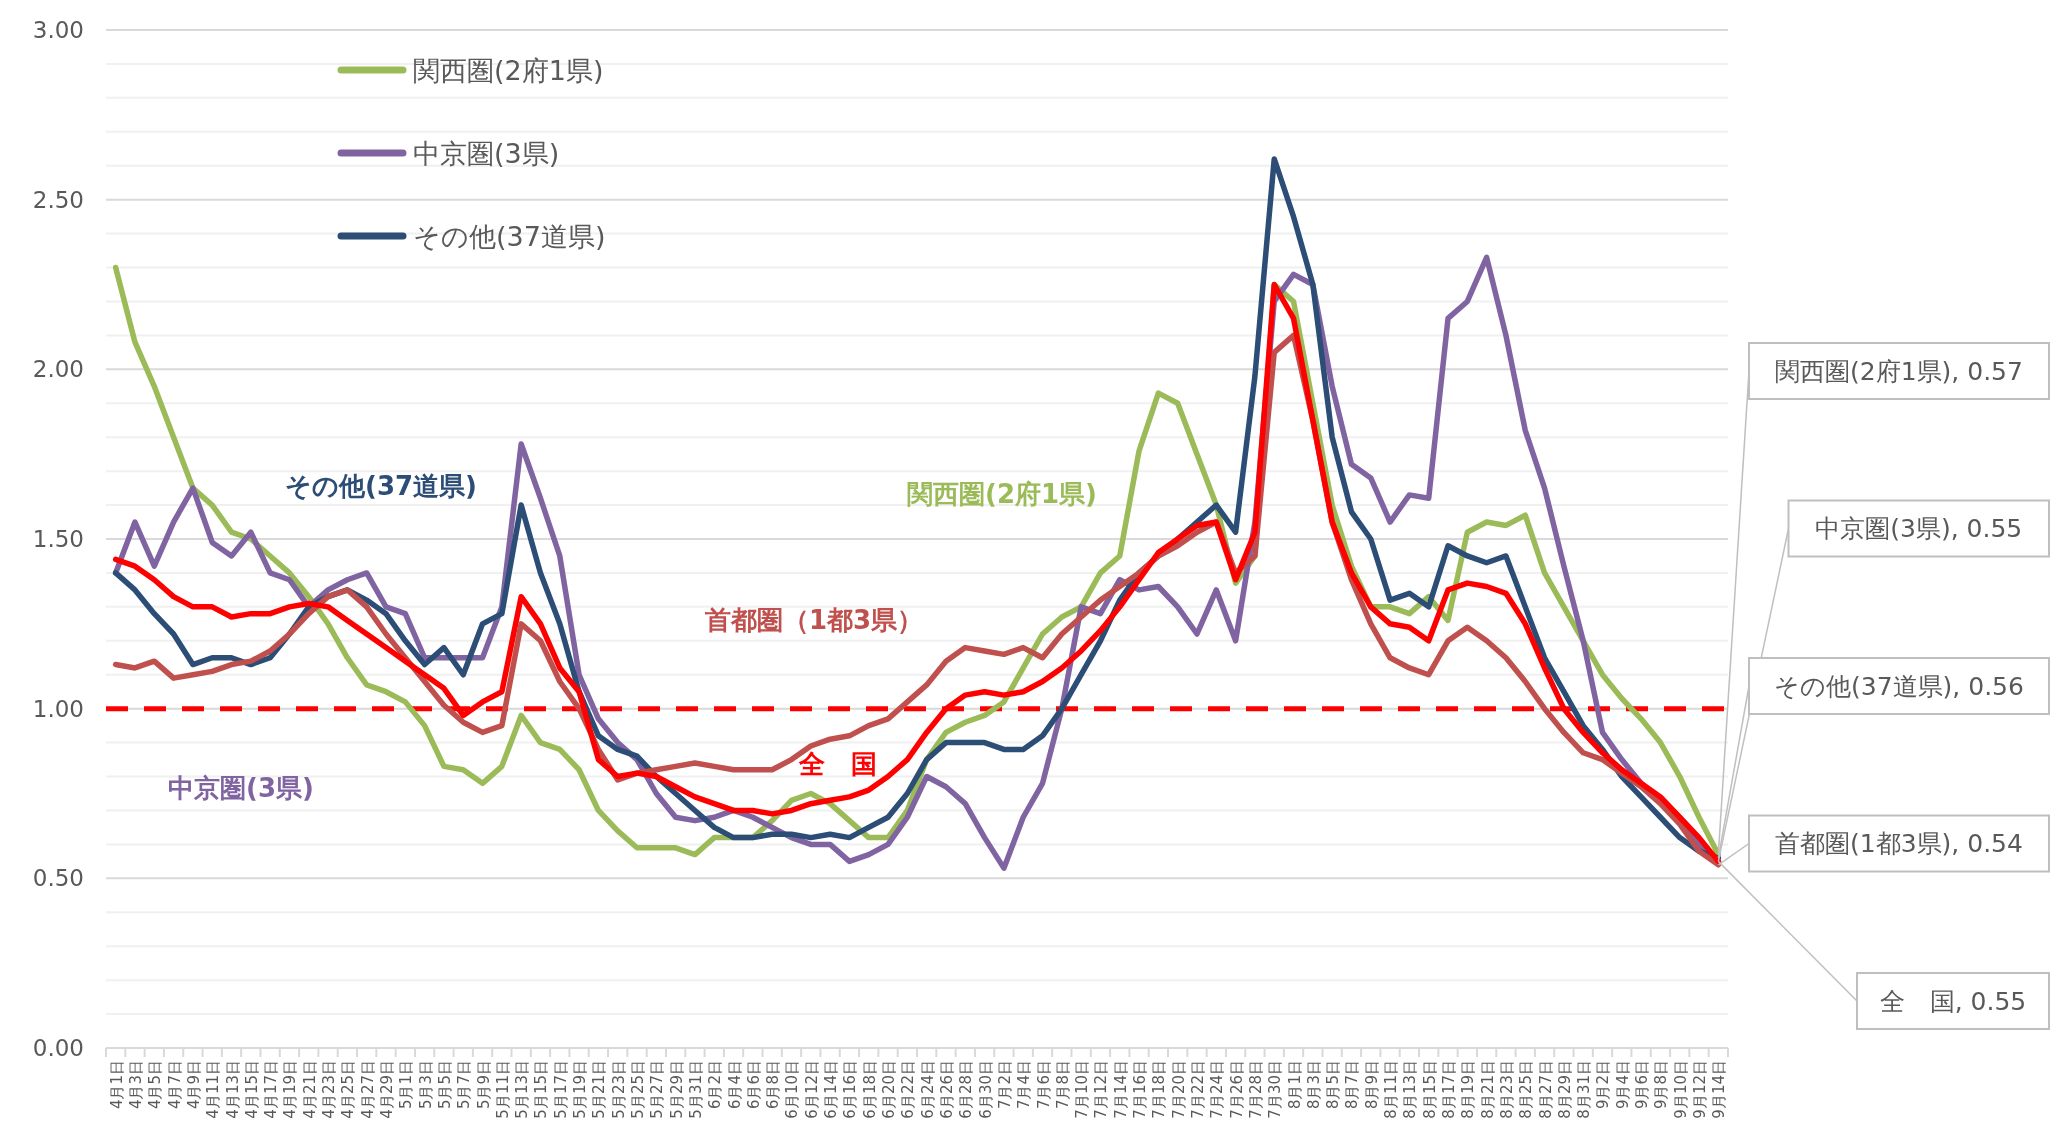 The image size is (2065, 1138). What do you see at coordinates (1622, 1085) in the screenshot?
I see `x-tick-label: 9月4日` at bounding box center [1622, 1085].